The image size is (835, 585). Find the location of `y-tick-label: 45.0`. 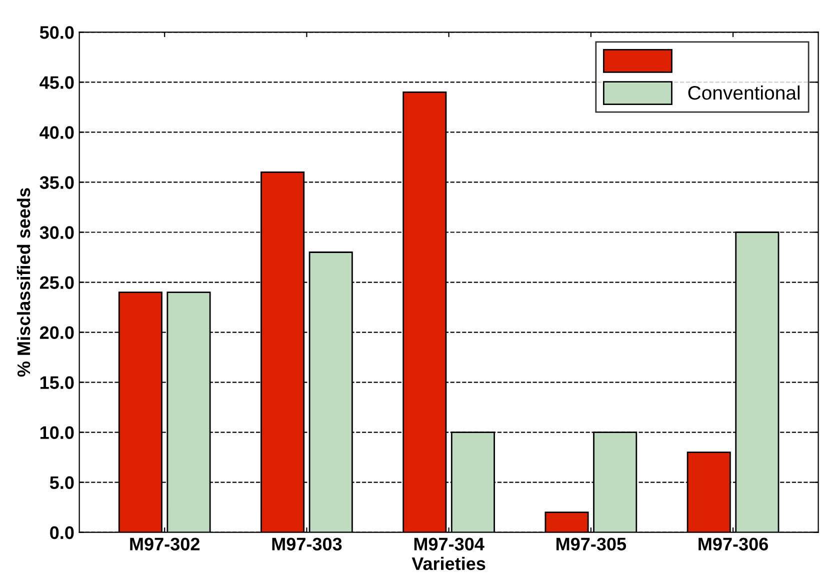

y-tick-label: 45.0 is located at coordinates (57, 82).